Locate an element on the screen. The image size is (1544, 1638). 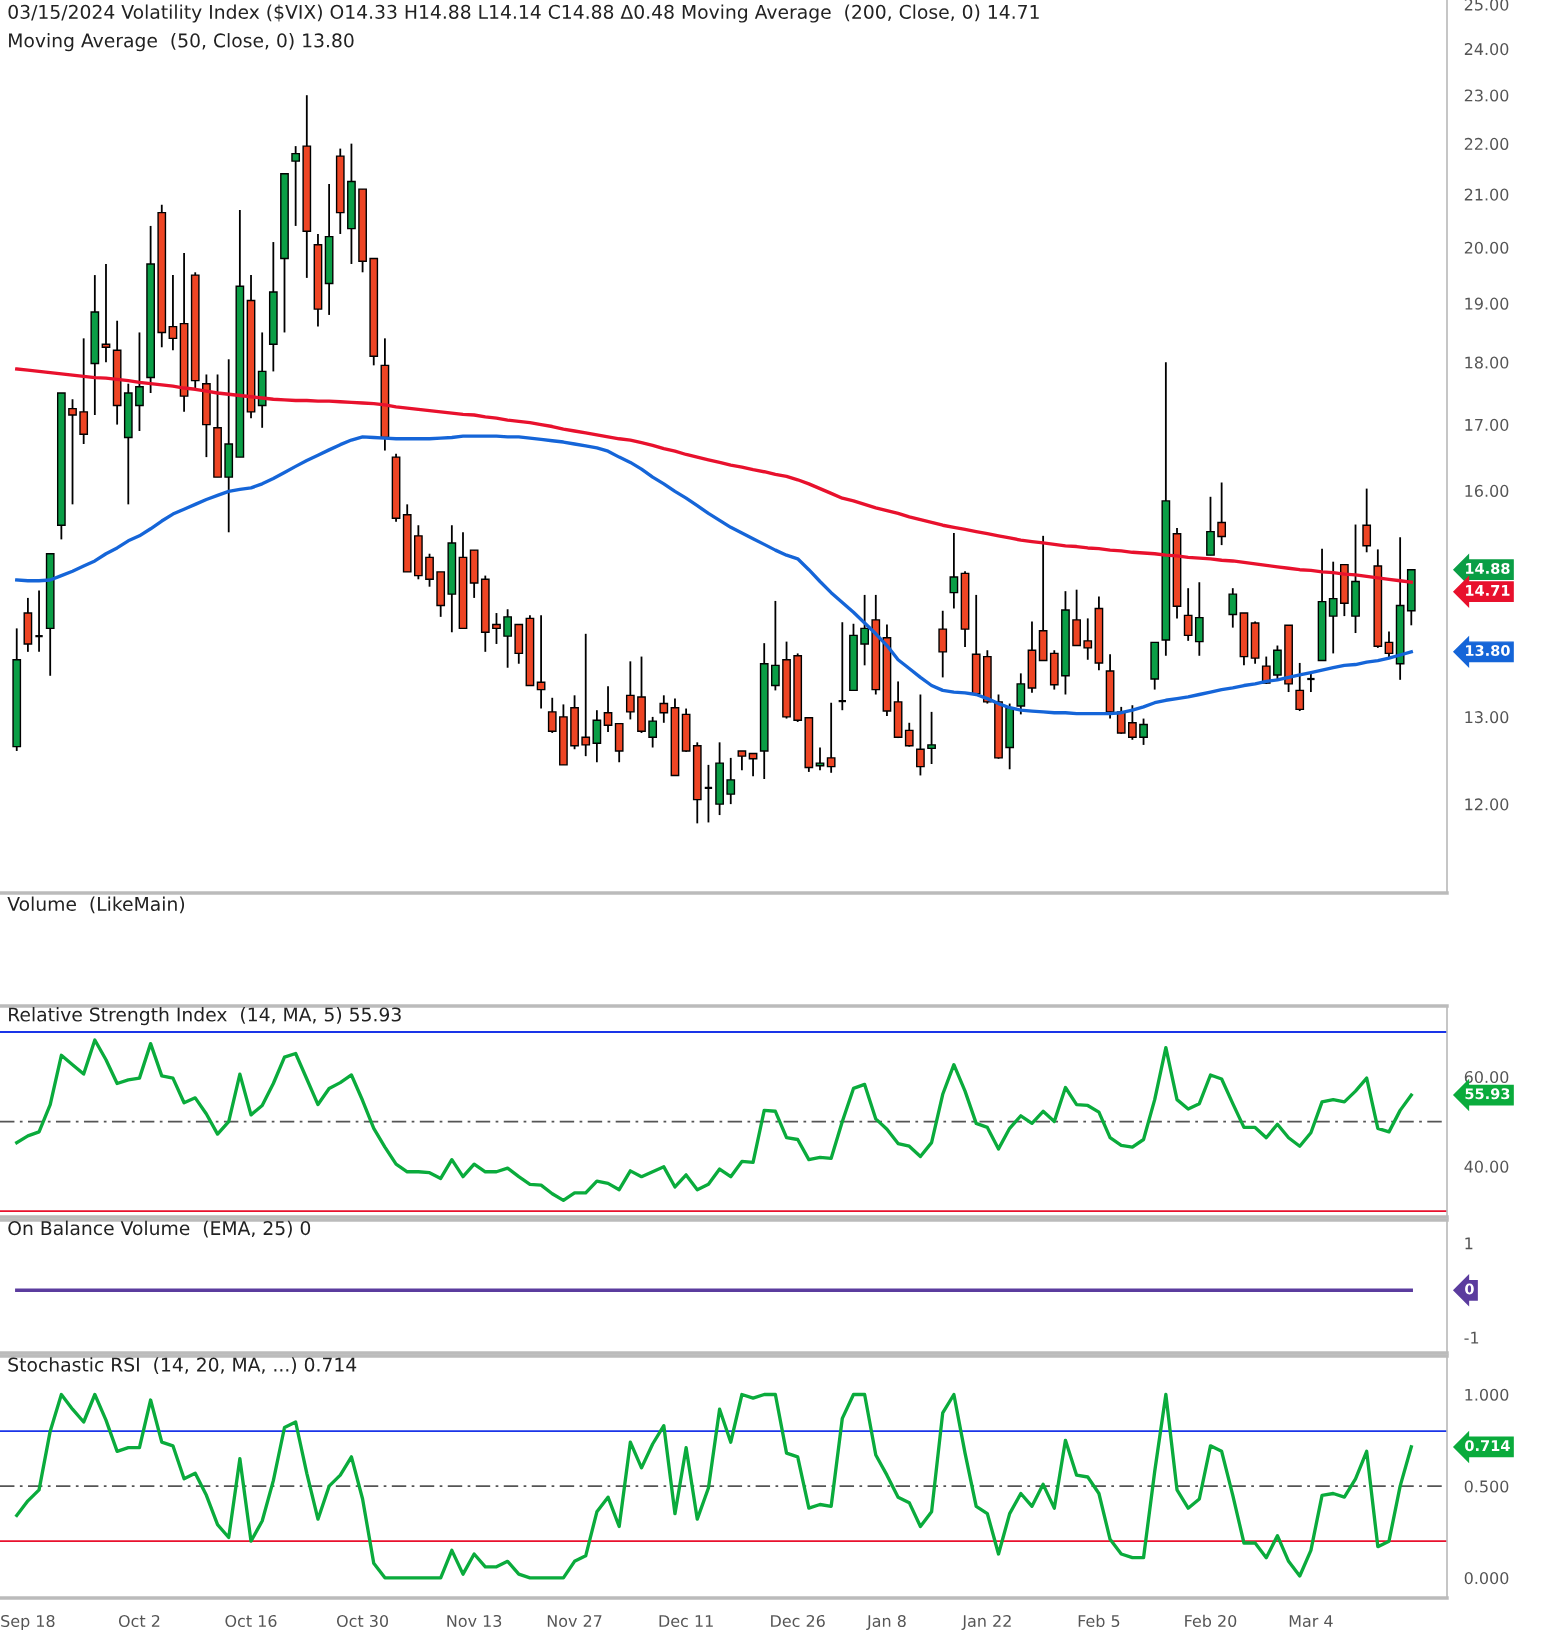
y-tick-label: 21.00 is located at coordinates (1486, 194).